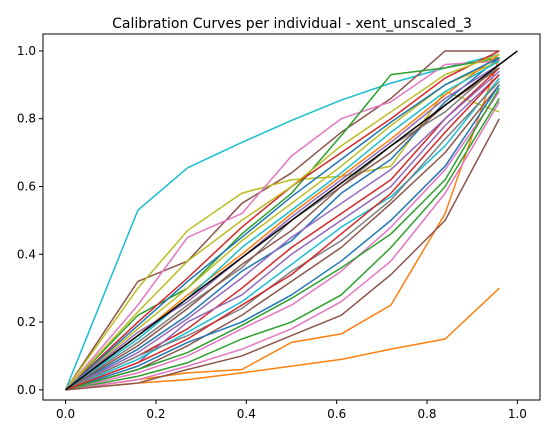  What do you see at coordinates (291, 410) in the screenshot?
I see `x-axis: 0.0 0.2 0.4 0.6 0.8 1.0` at bounding box center [291, 410].